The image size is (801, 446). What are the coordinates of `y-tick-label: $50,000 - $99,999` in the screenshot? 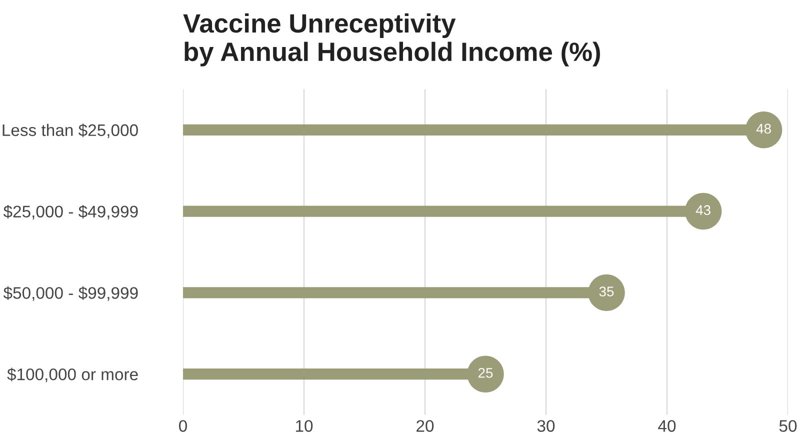 It's located at (70, 293).